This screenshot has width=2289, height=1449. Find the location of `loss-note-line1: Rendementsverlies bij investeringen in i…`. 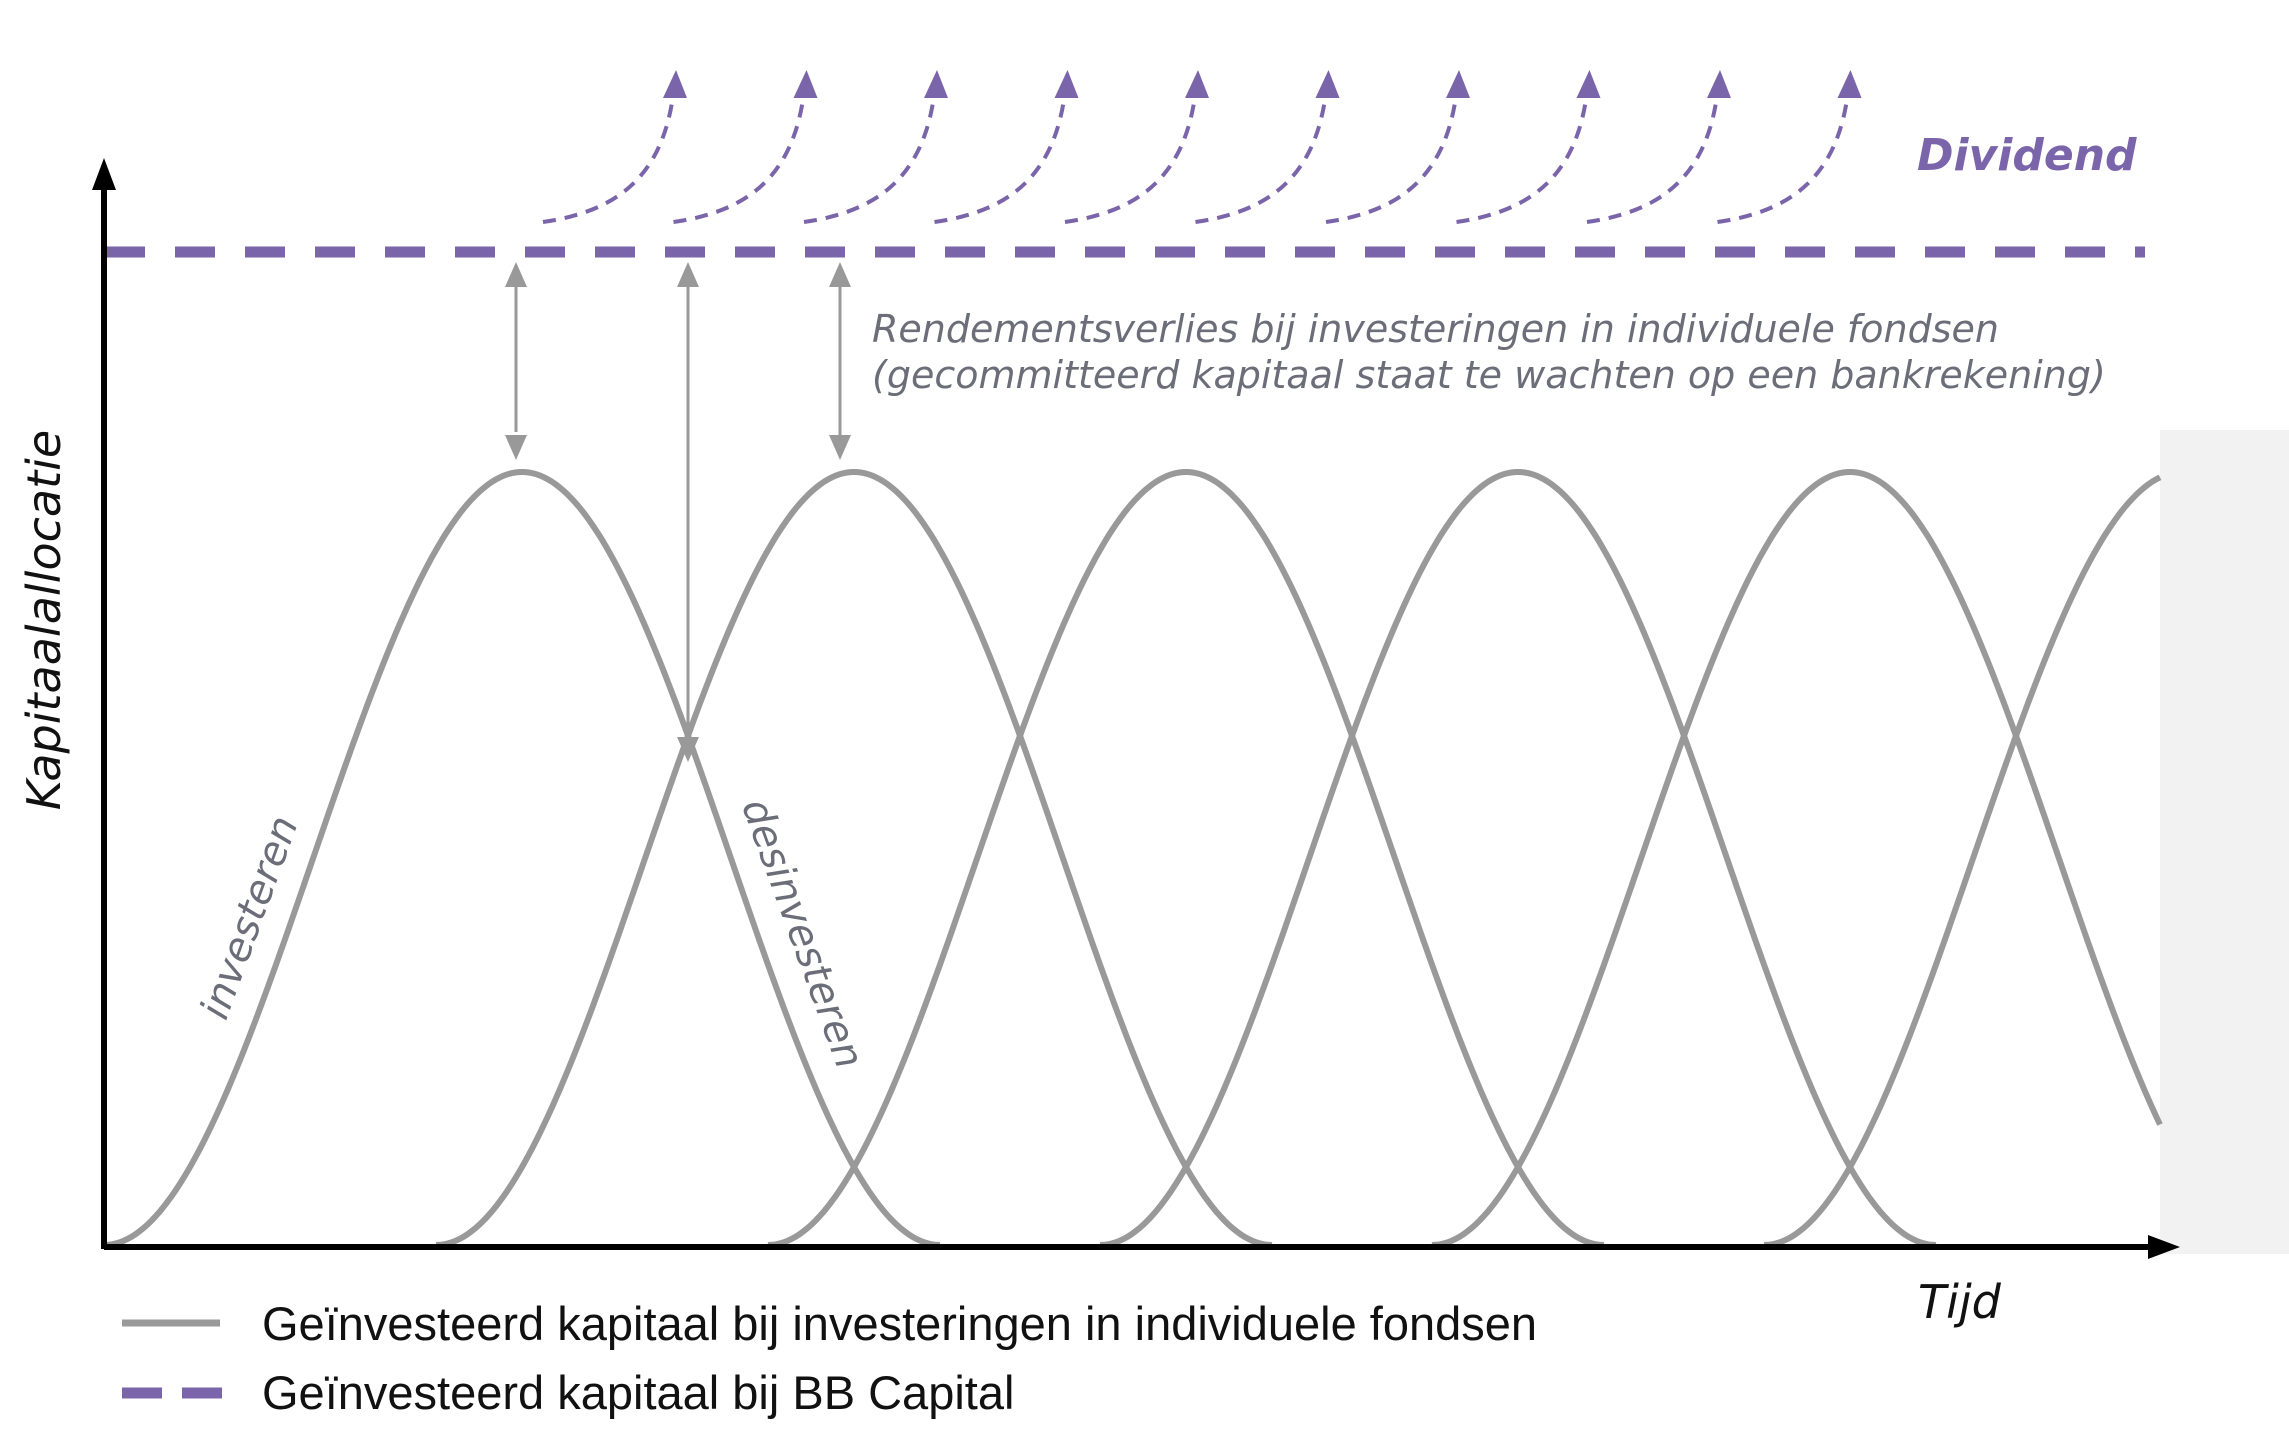

loss-note-line1: Rendementsverlies bij investeringen in i… is located at coordinates (1435, 329).